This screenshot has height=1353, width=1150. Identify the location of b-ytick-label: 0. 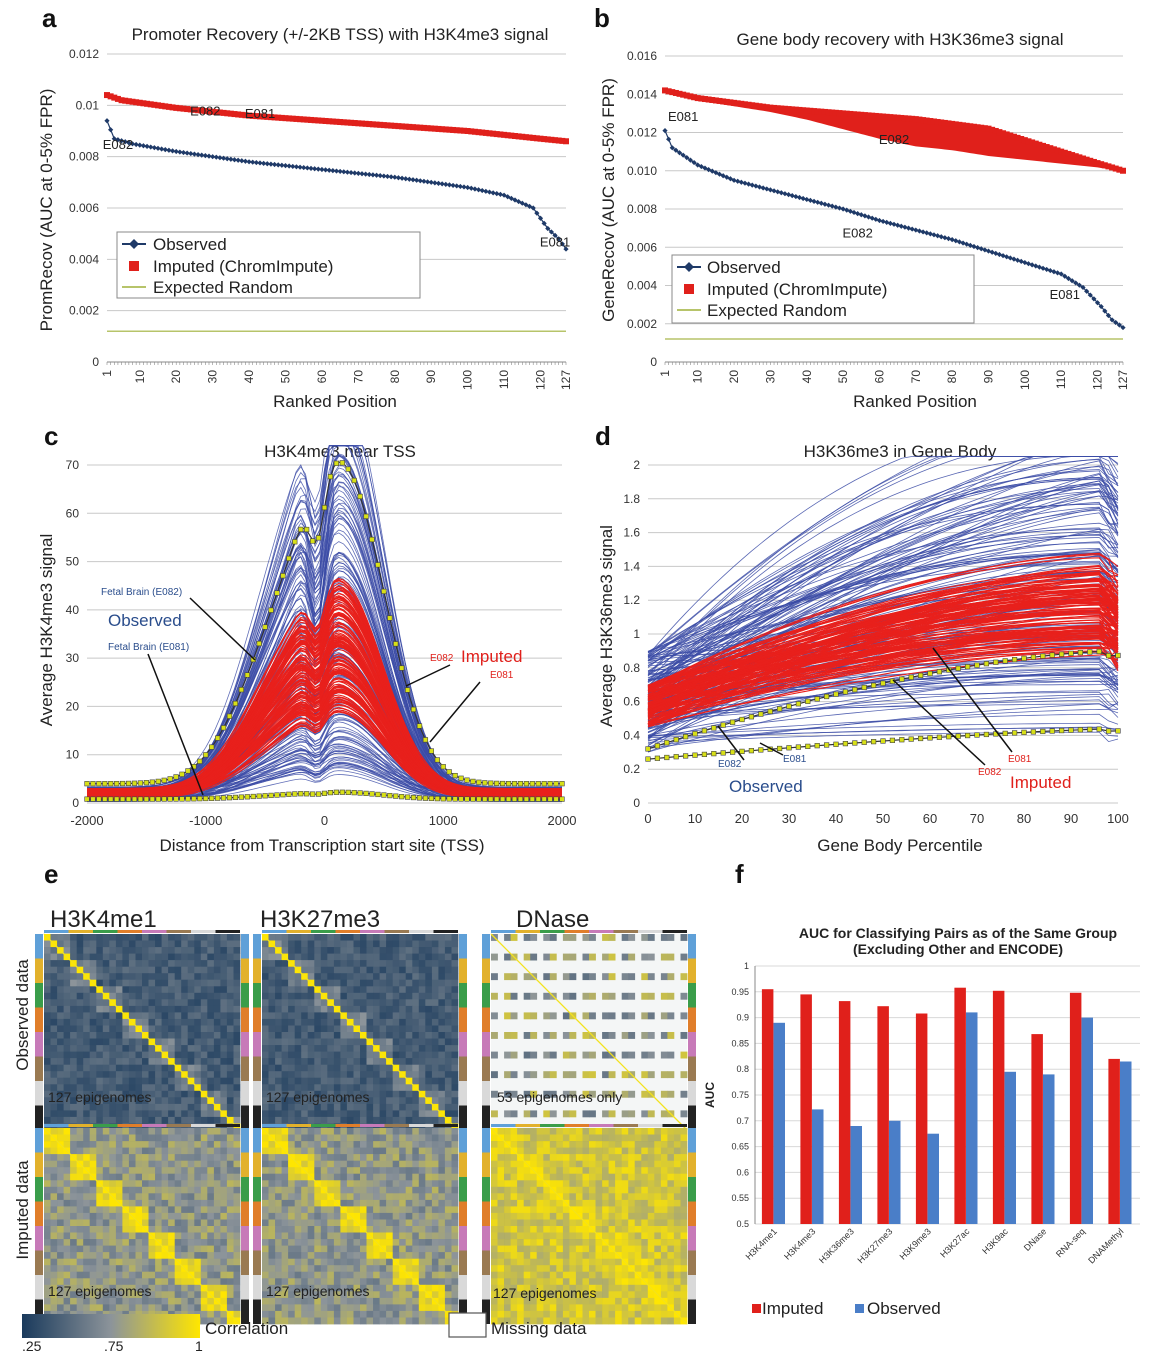
(653, 362).